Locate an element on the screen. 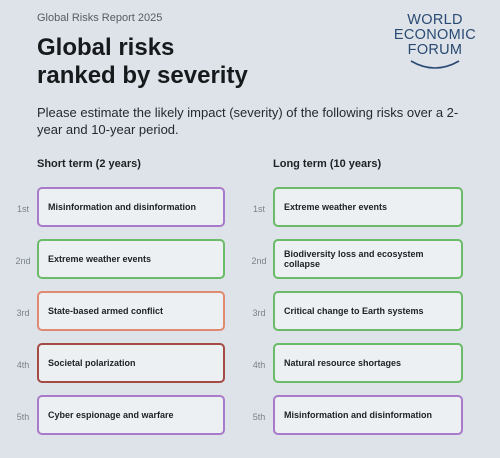 The height and width of the screenshot is (458, 500). short-rank-3: 3rd is located at coordinates (23, 313).